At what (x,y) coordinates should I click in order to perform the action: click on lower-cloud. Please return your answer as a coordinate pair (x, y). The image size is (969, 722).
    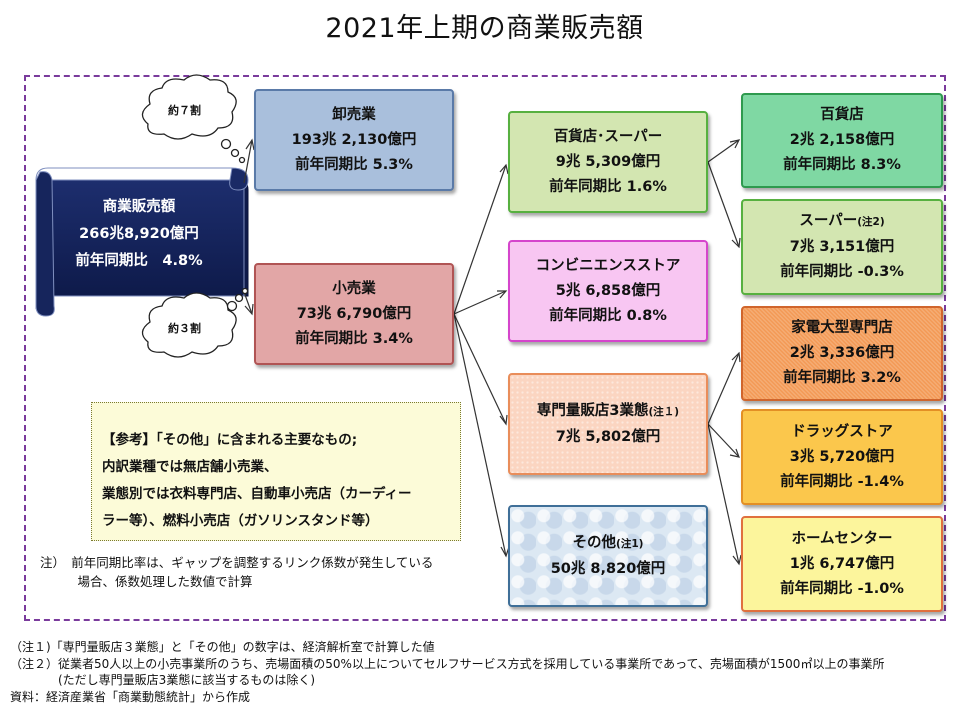
    Looking at the image, I should click on (195, 322).